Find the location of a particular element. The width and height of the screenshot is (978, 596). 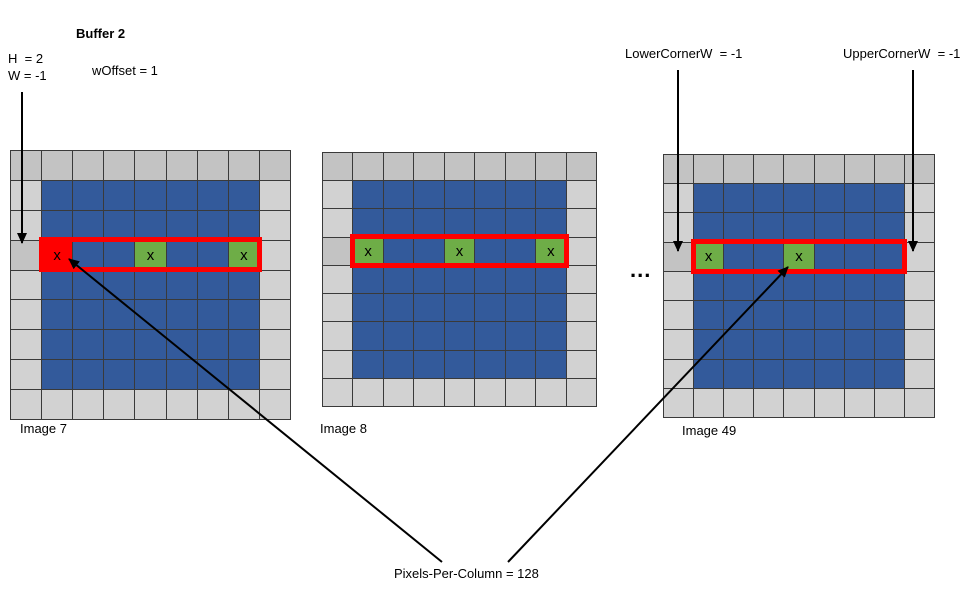

w-param-label: W = -1 is located at coordinates (27, 75).